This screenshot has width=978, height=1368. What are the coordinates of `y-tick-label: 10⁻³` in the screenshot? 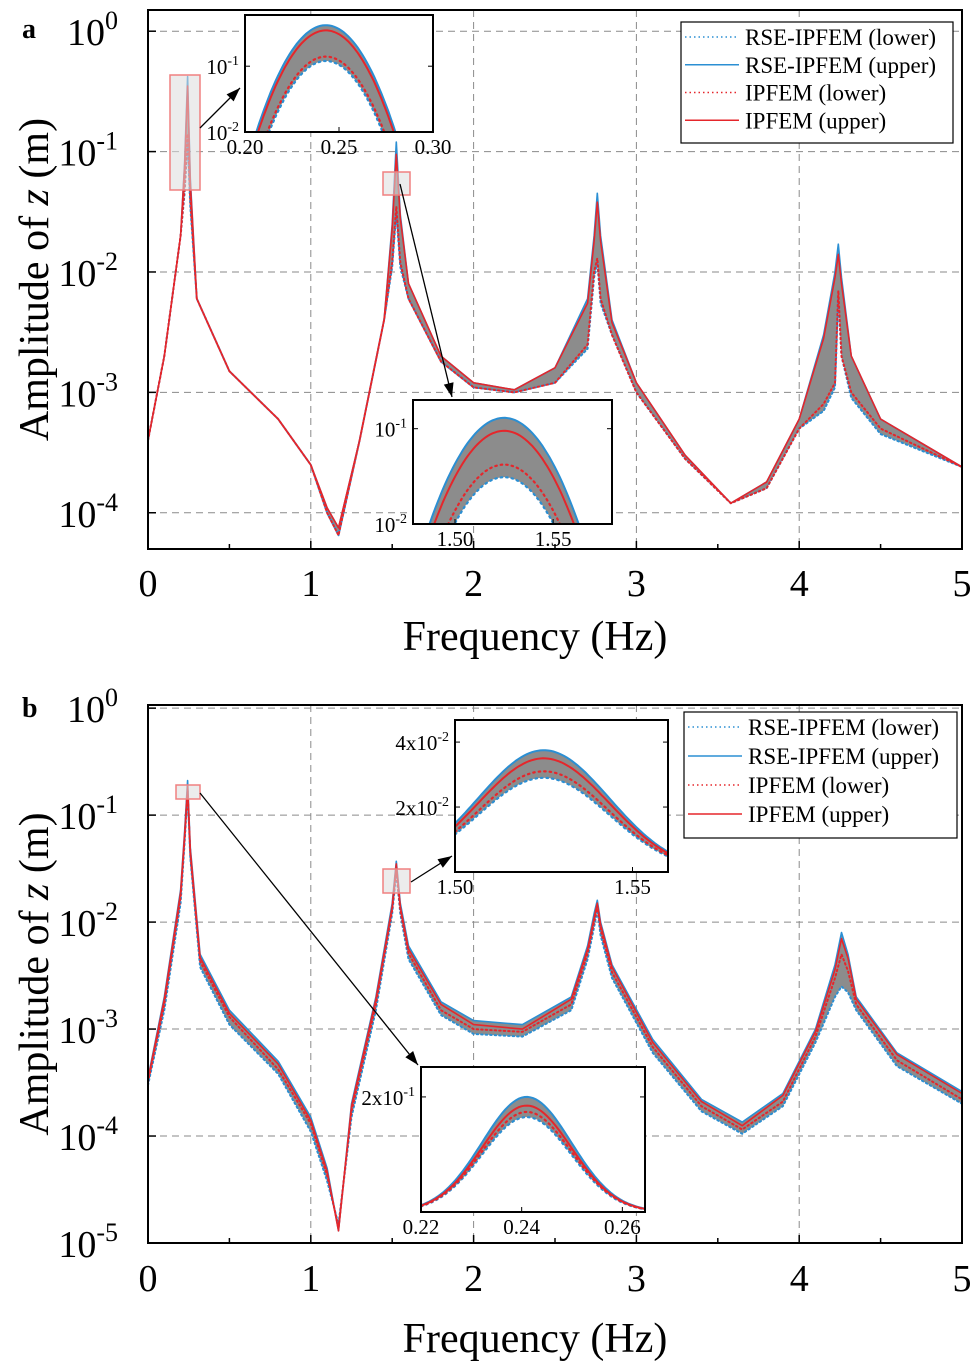 It's located at (88, 1028).